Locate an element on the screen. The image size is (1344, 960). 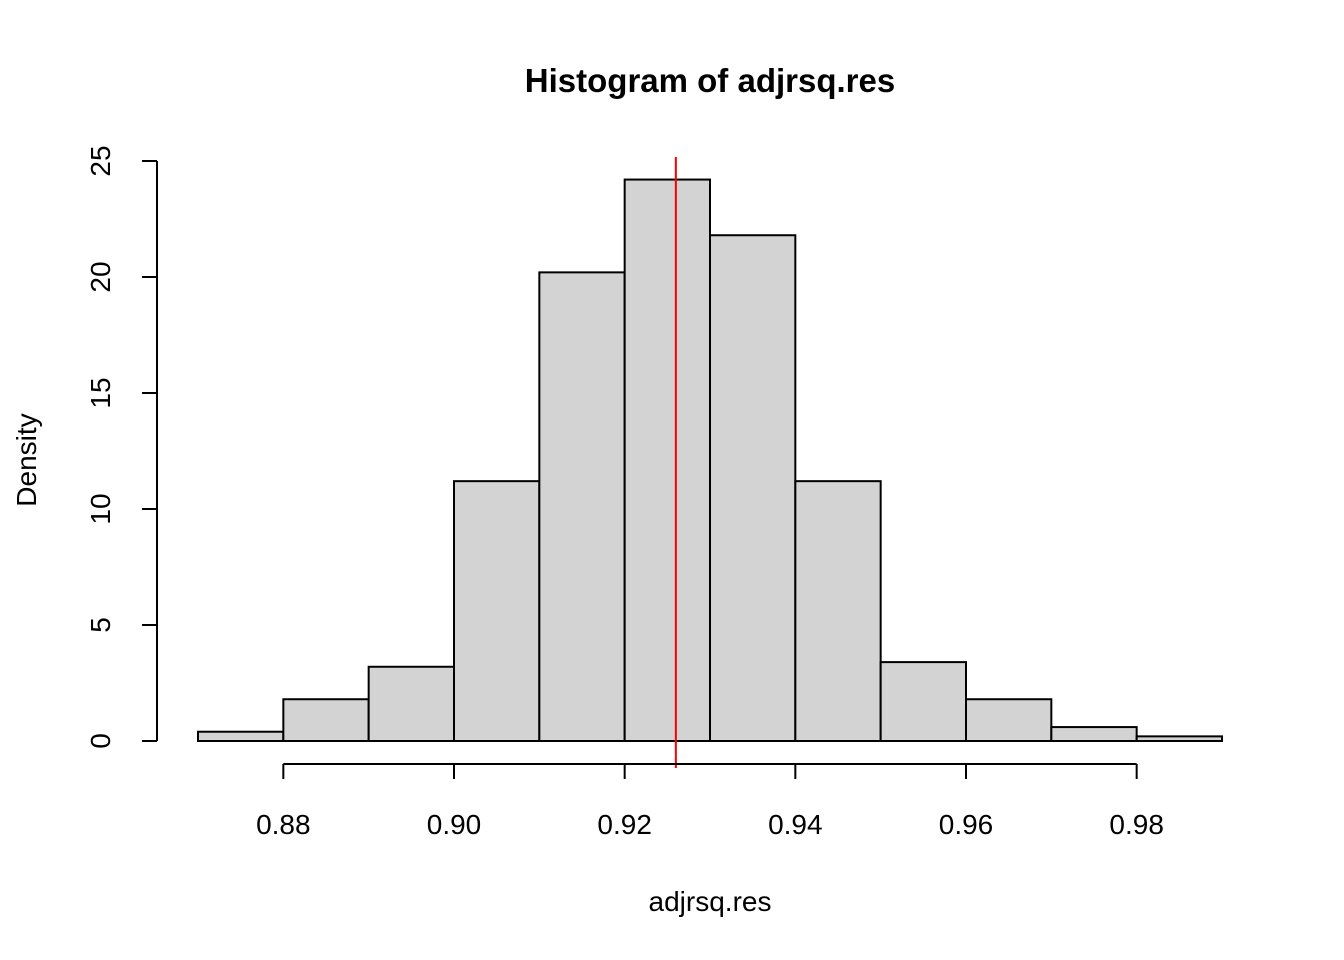
y-tick-label: 20 is located at coordinates (100, 276).